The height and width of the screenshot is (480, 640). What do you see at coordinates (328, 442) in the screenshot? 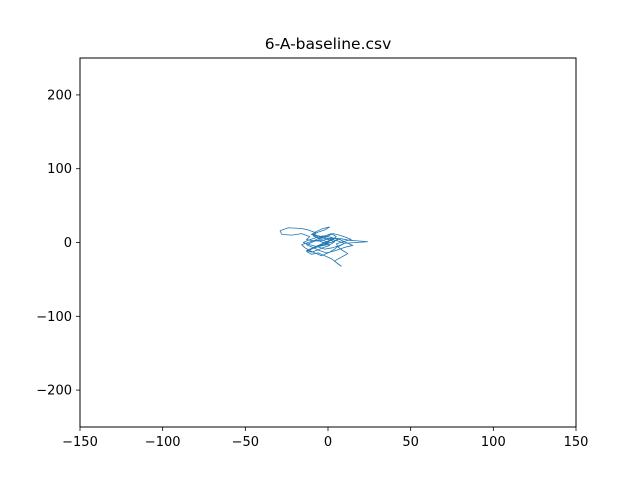
I see `x-tick-label: 0` at bounding box center [328, 442].